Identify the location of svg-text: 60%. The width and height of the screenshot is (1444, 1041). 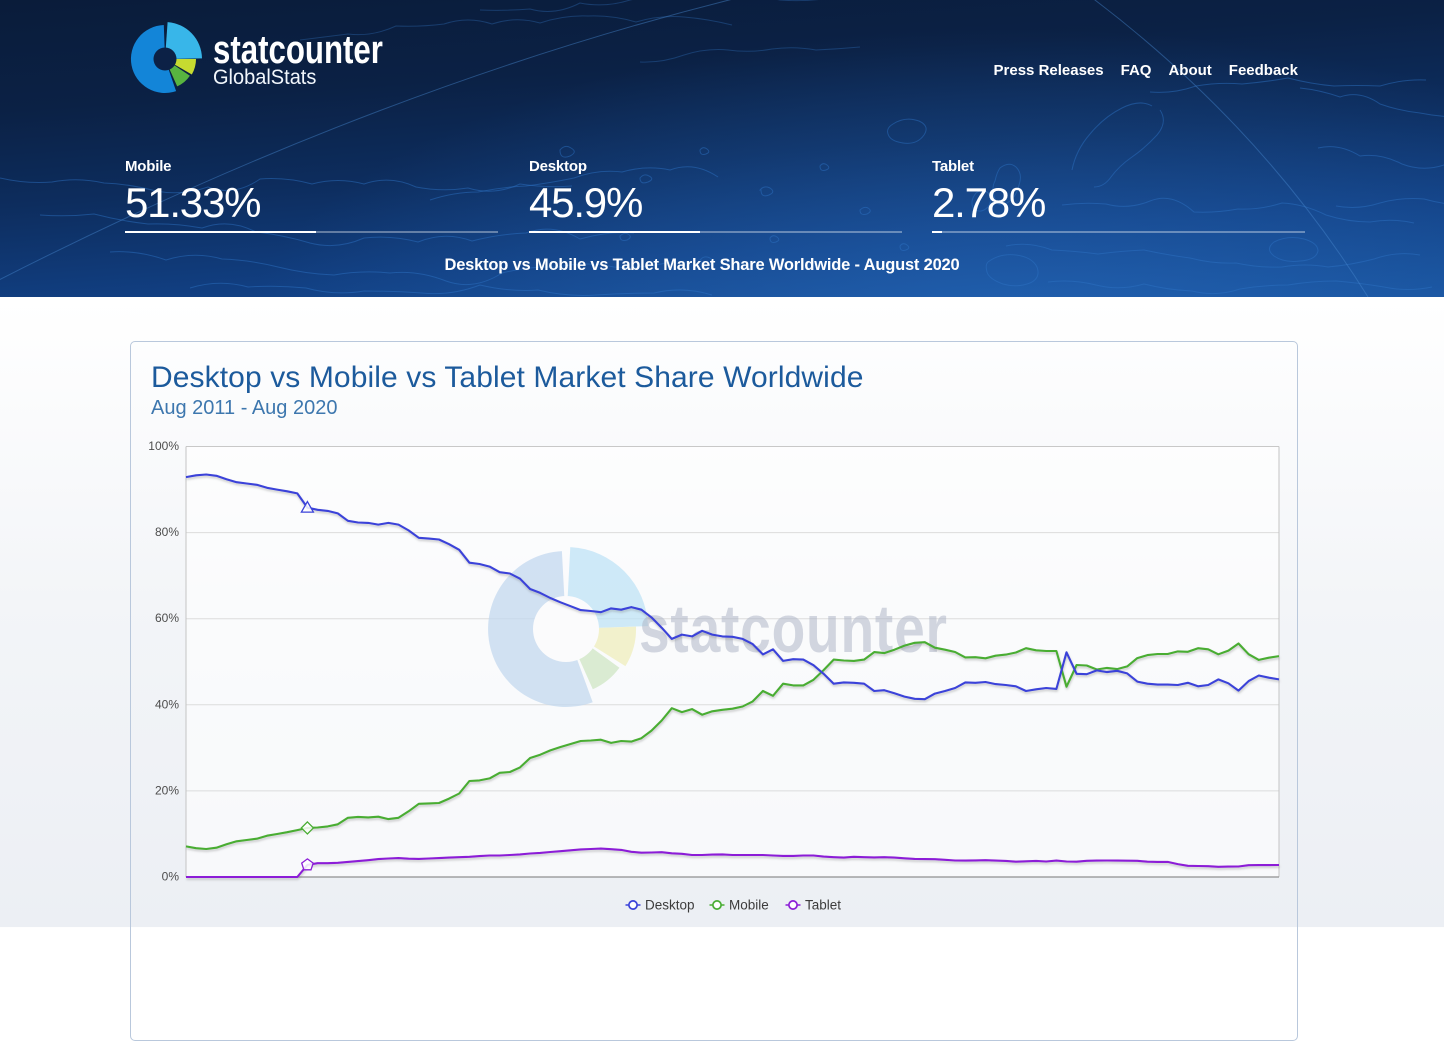
(167, 618).